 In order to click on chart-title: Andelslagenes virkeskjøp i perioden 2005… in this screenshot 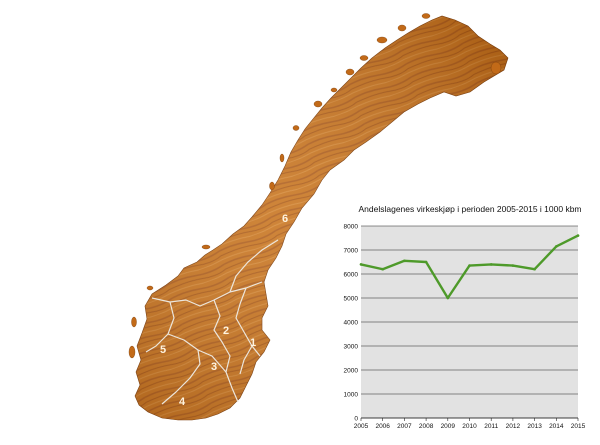, I will do `click(469, 209)`.